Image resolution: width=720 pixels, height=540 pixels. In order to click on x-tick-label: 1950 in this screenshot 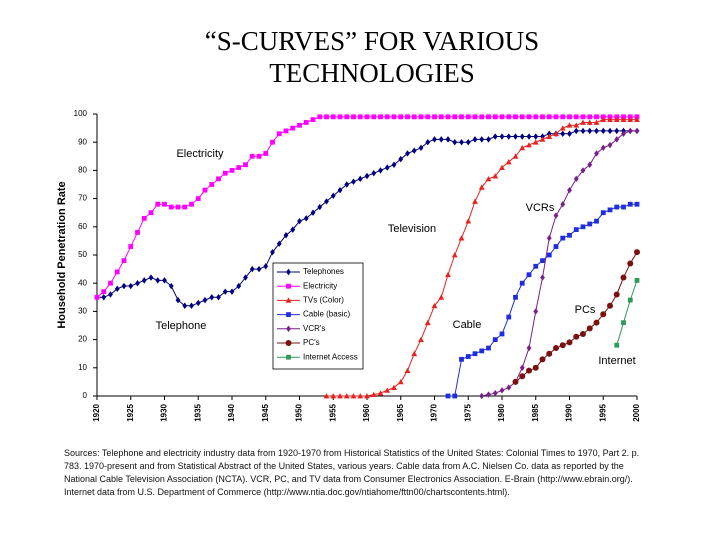, I will do `click(299, 412)`.